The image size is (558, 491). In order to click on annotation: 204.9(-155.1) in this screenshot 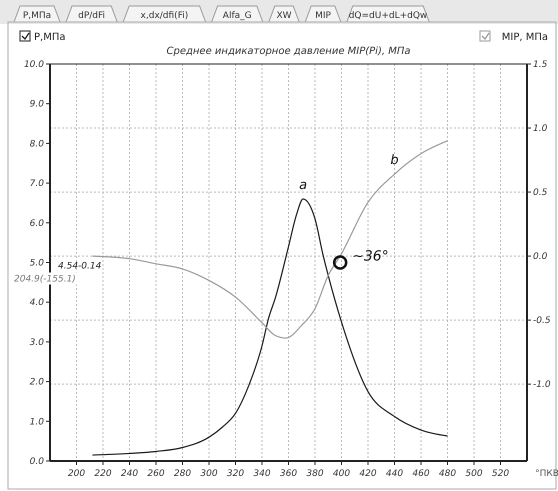, I will do `click(45, 279)`.